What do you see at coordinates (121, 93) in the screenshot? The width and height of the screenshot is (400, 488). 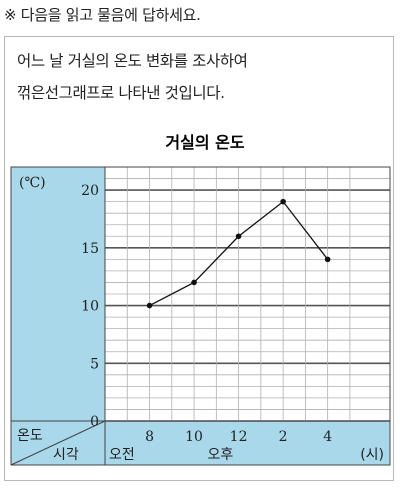 I see `description-line-2: 꺾은선그래프로 나타낸 것입니다.` at bounding box center [121, 93].